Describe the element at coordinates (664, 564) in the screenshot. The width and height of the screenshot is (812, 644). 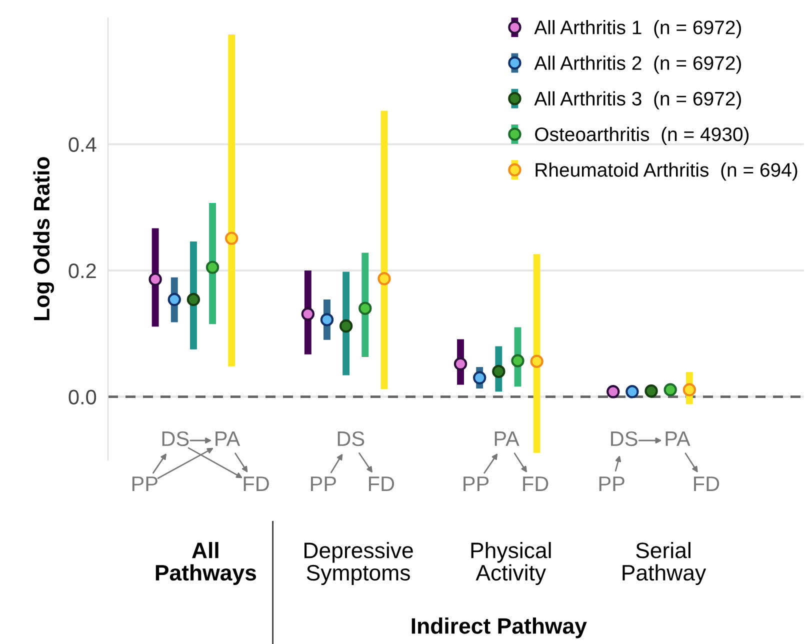
I see `x-tick-label: Serial Pathway` at that location.